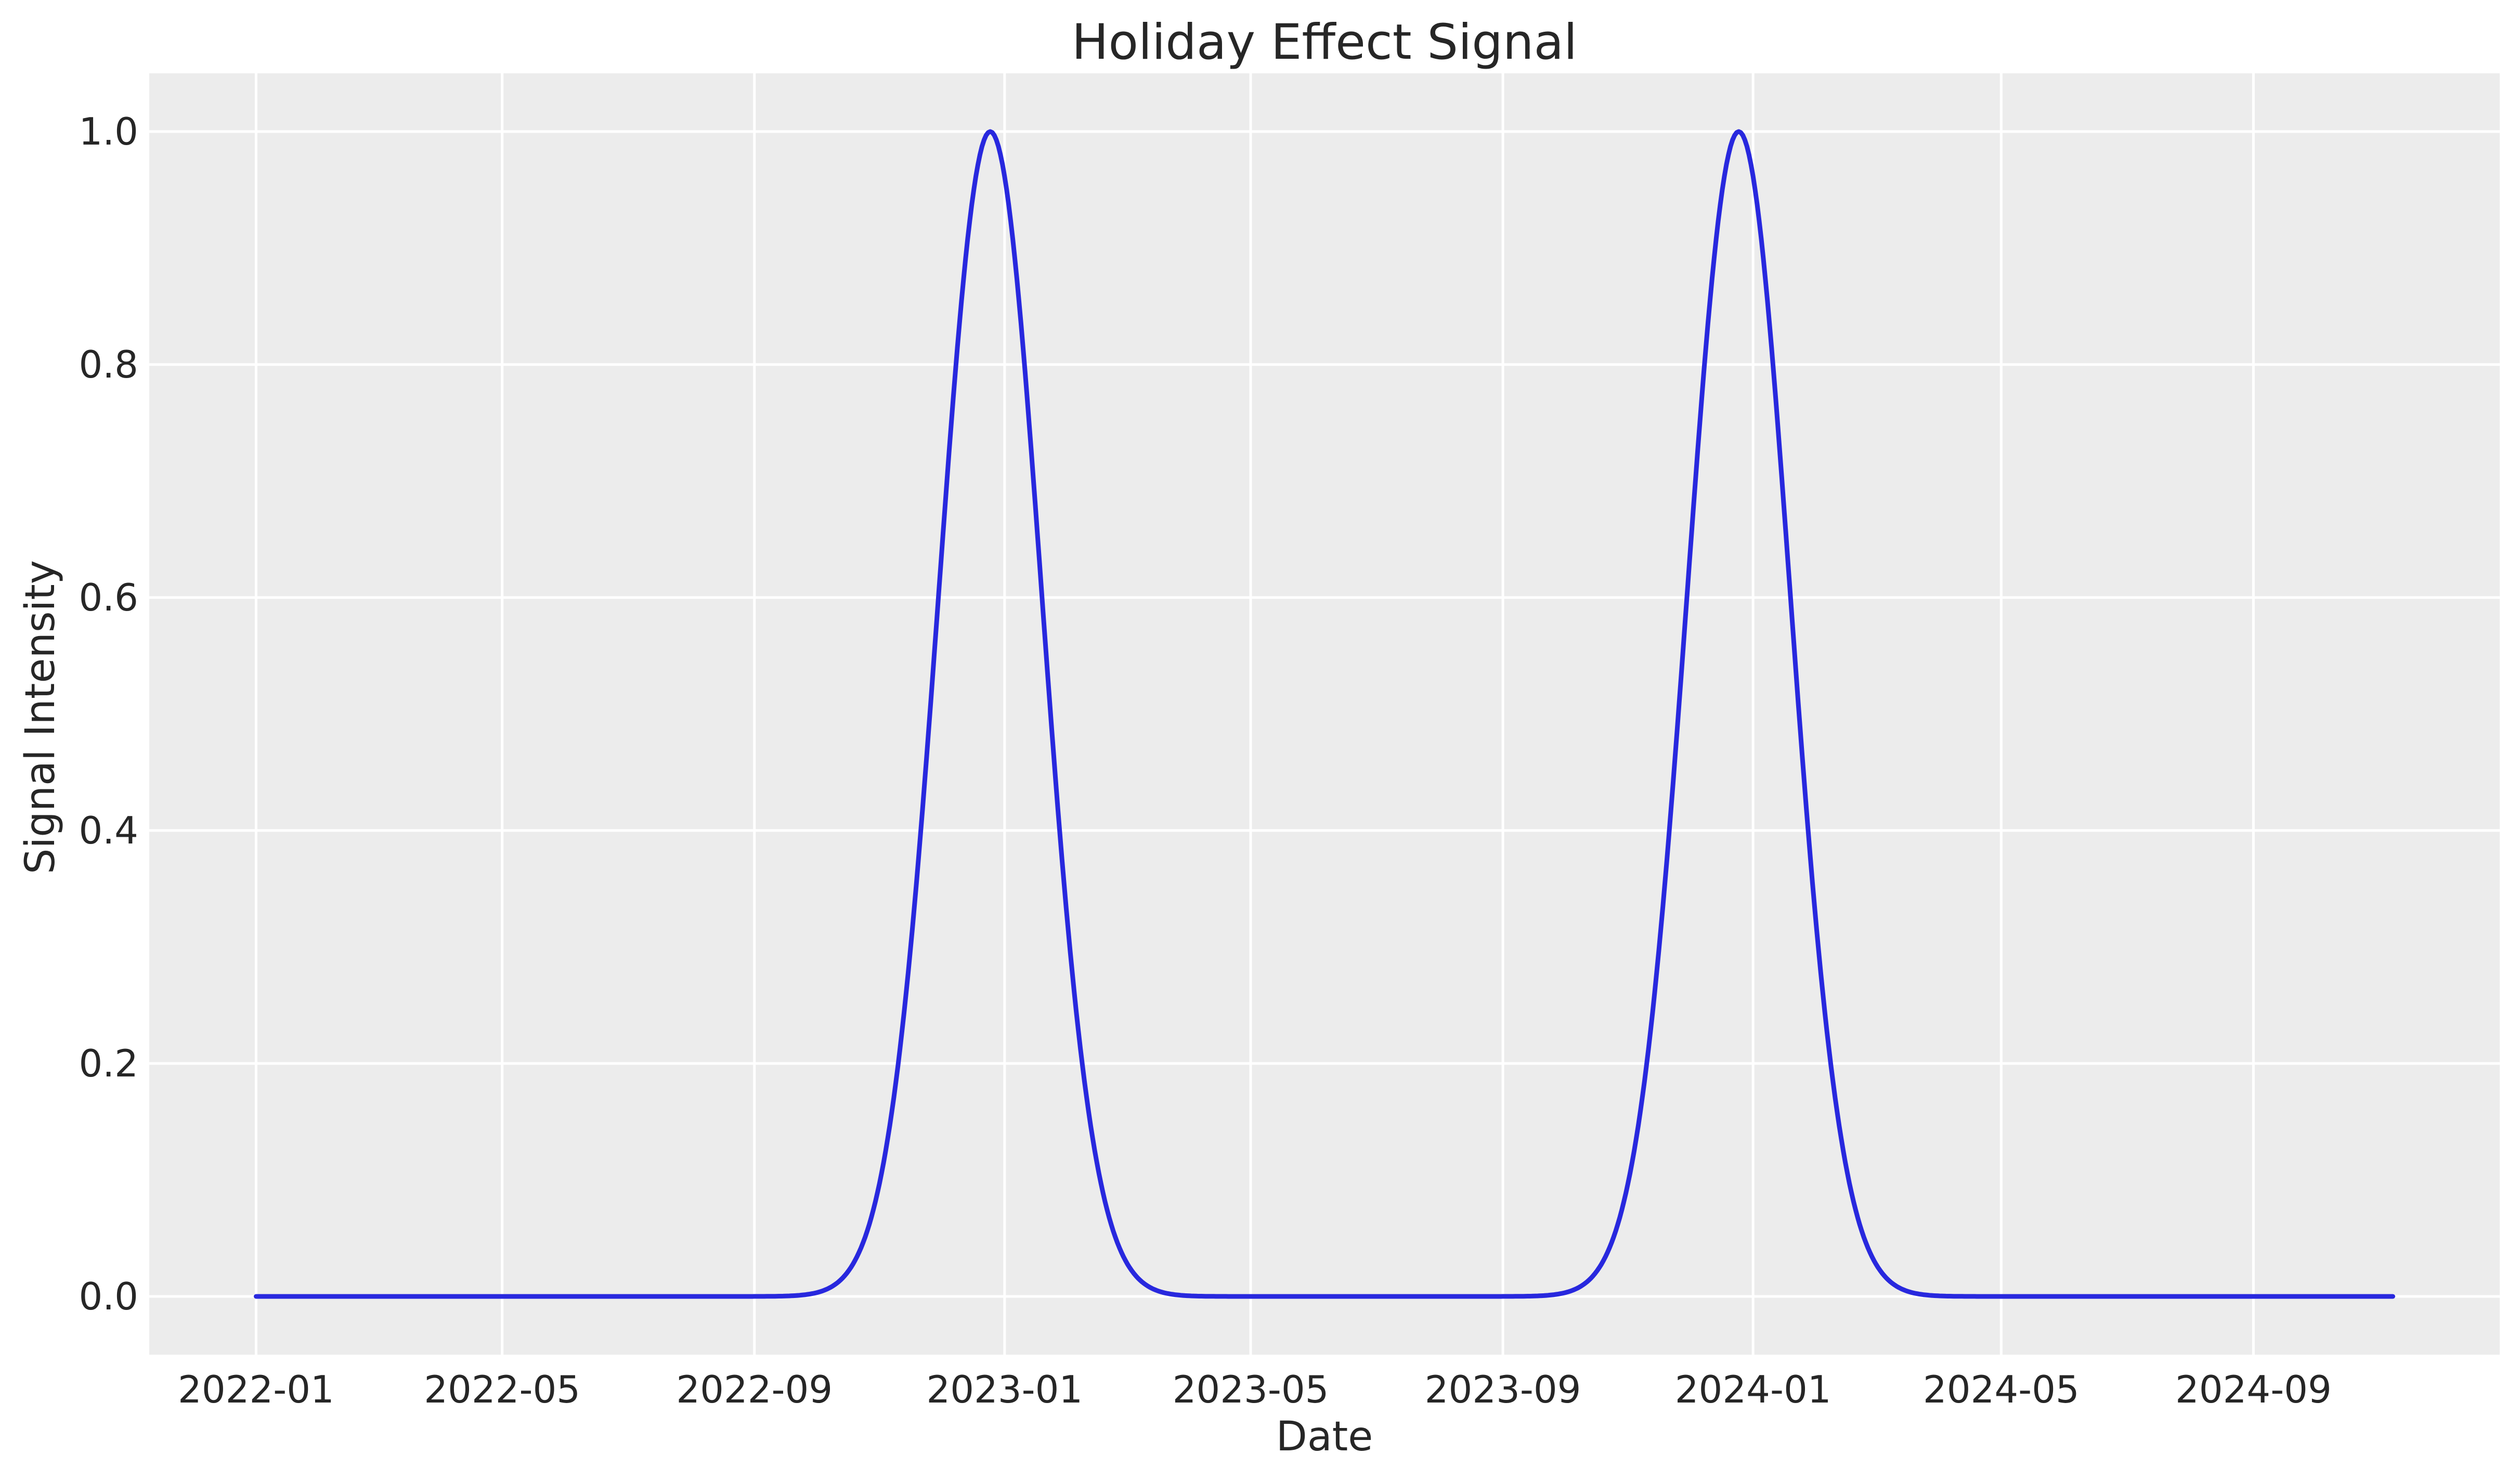  Describe the element at coordinates (108, 597) in the screenshot. I see `y-tick-label: 0.6` at that location.